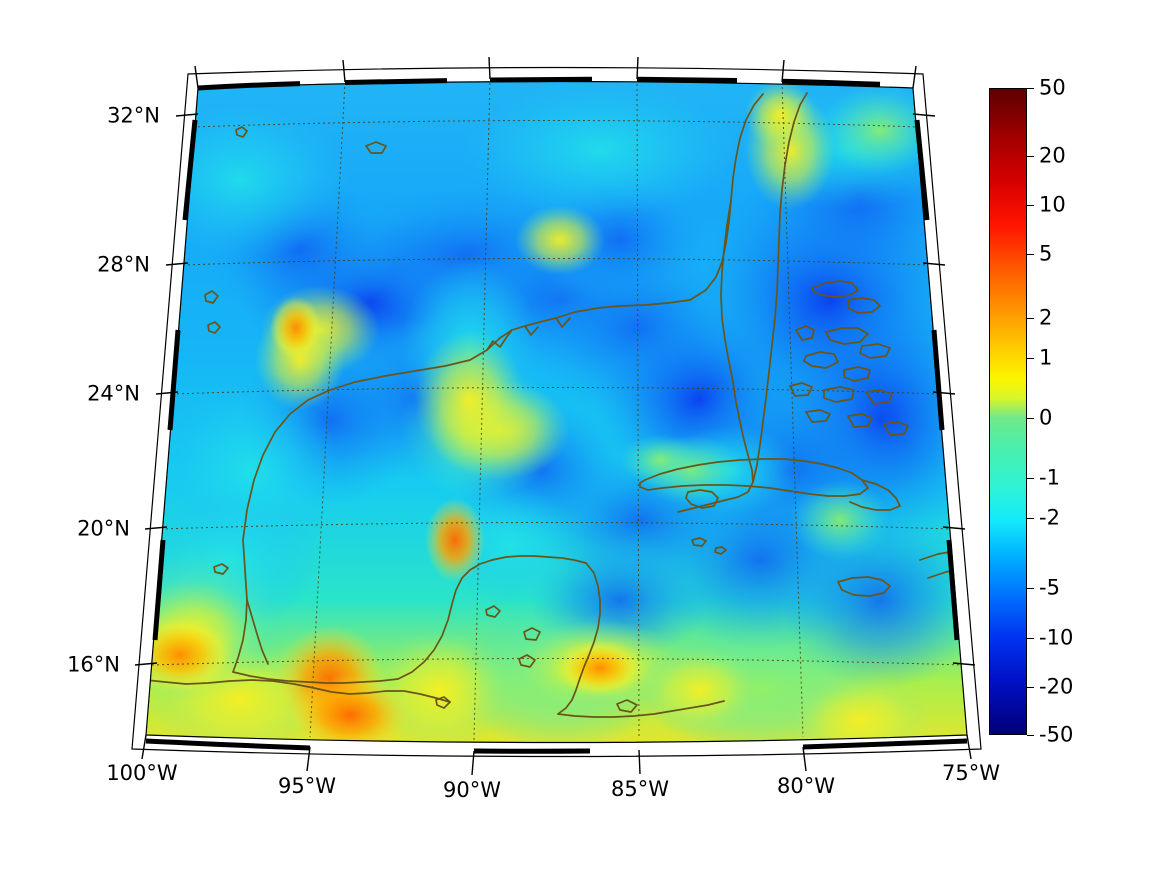  I want to click on colorbar-tick-label-5: 5, so click(1046, 253).